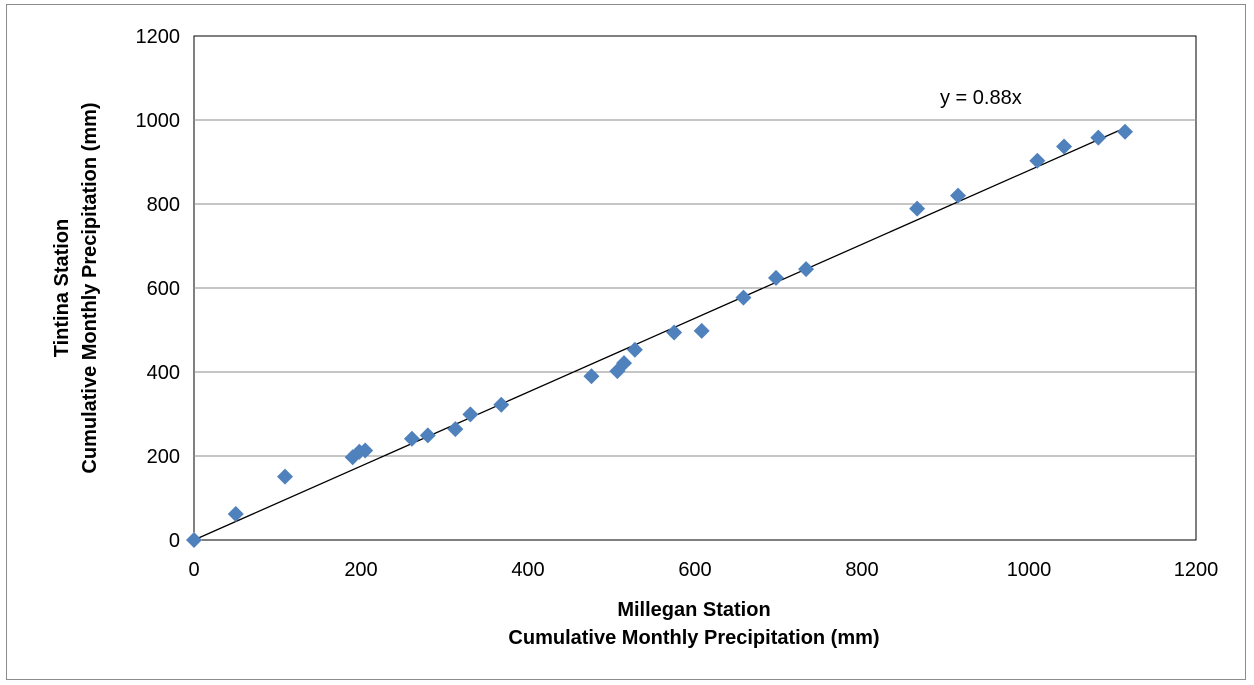 This screenshot has height=685, width=1254. What do you see at coordinates (693, 610) in the screenshot?
I see `x-axis-title-line-1: Millegan Station` at bounding box center [693, 610].